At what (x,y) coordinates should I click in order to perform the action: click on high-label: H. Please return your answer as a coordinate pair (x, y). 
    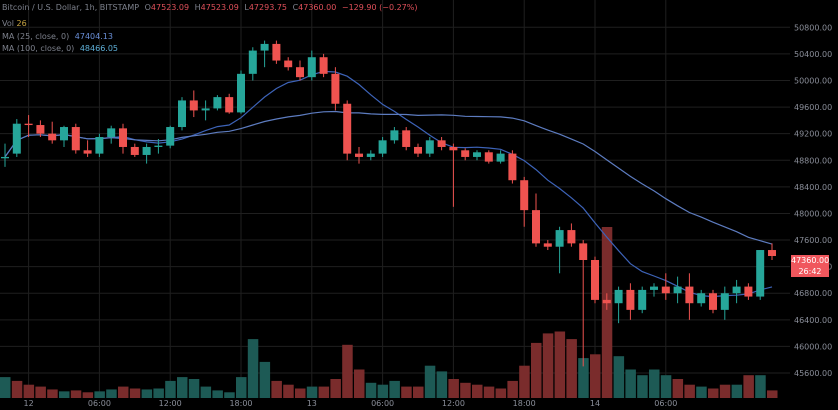
    Looking at the image, I should click on (197, 7).